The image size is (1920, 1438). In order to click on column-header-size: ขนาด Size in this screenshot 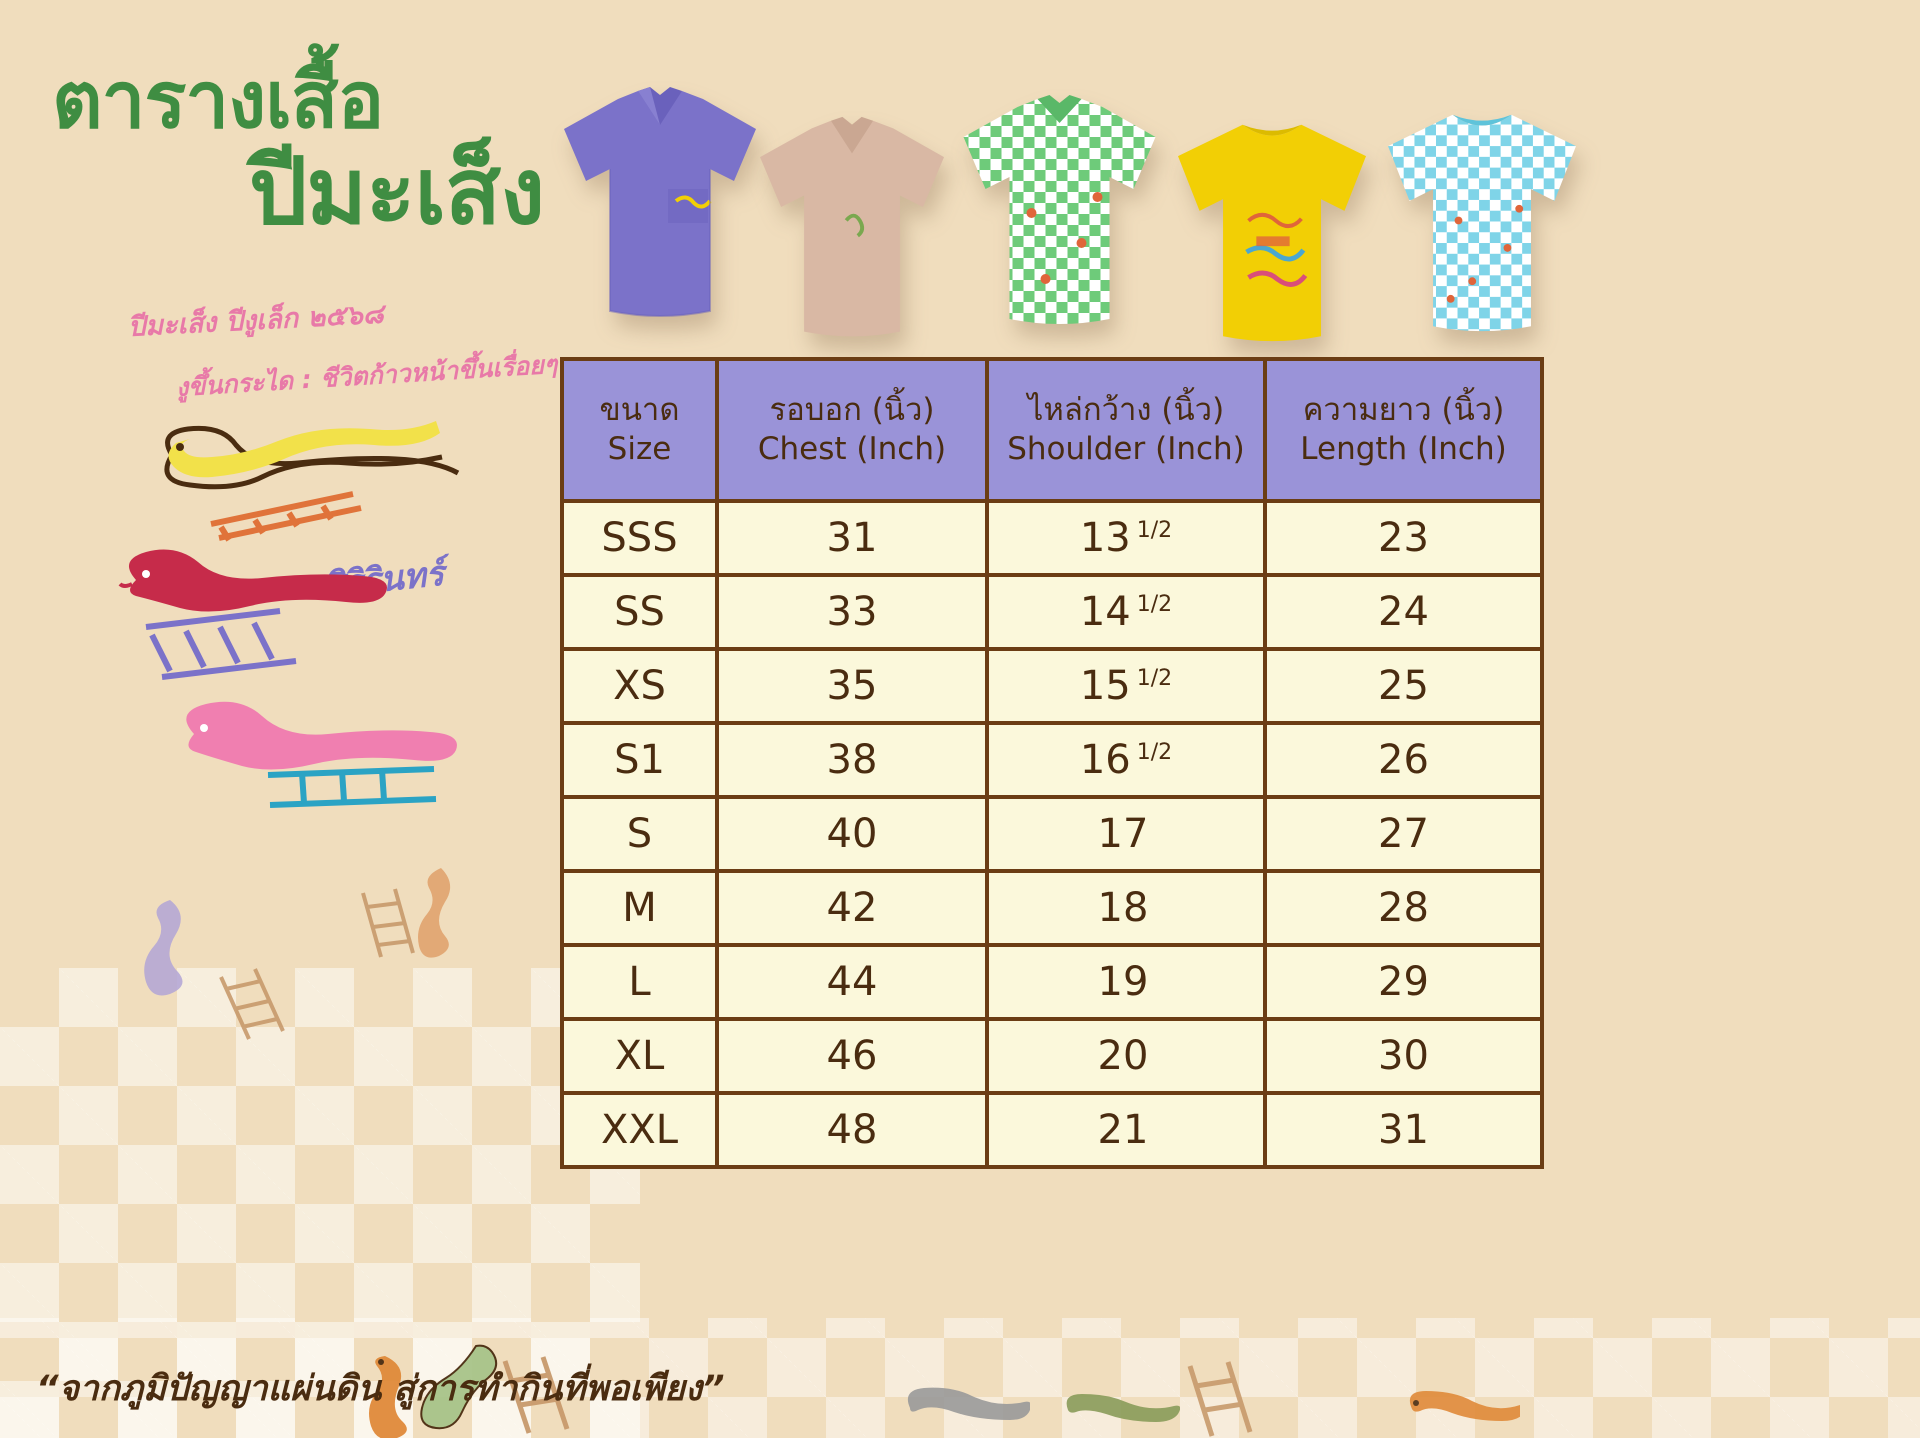, I will do `click(639, 430)`.